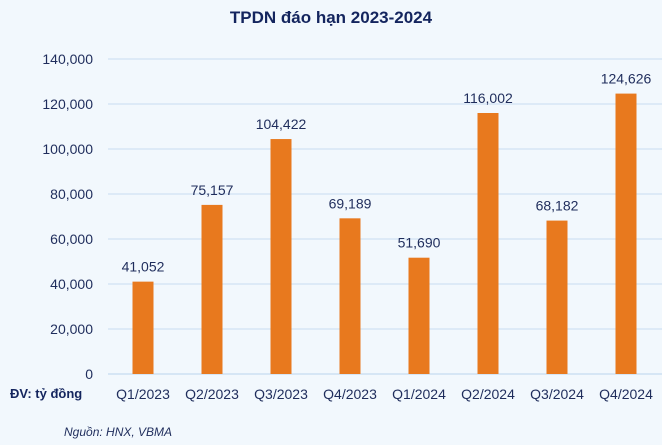 This screenshot has width=662, height=445. Describe the element at coordinates (71, 329) in the screenshot. I see `y-tick-label: 20,000` at that location.